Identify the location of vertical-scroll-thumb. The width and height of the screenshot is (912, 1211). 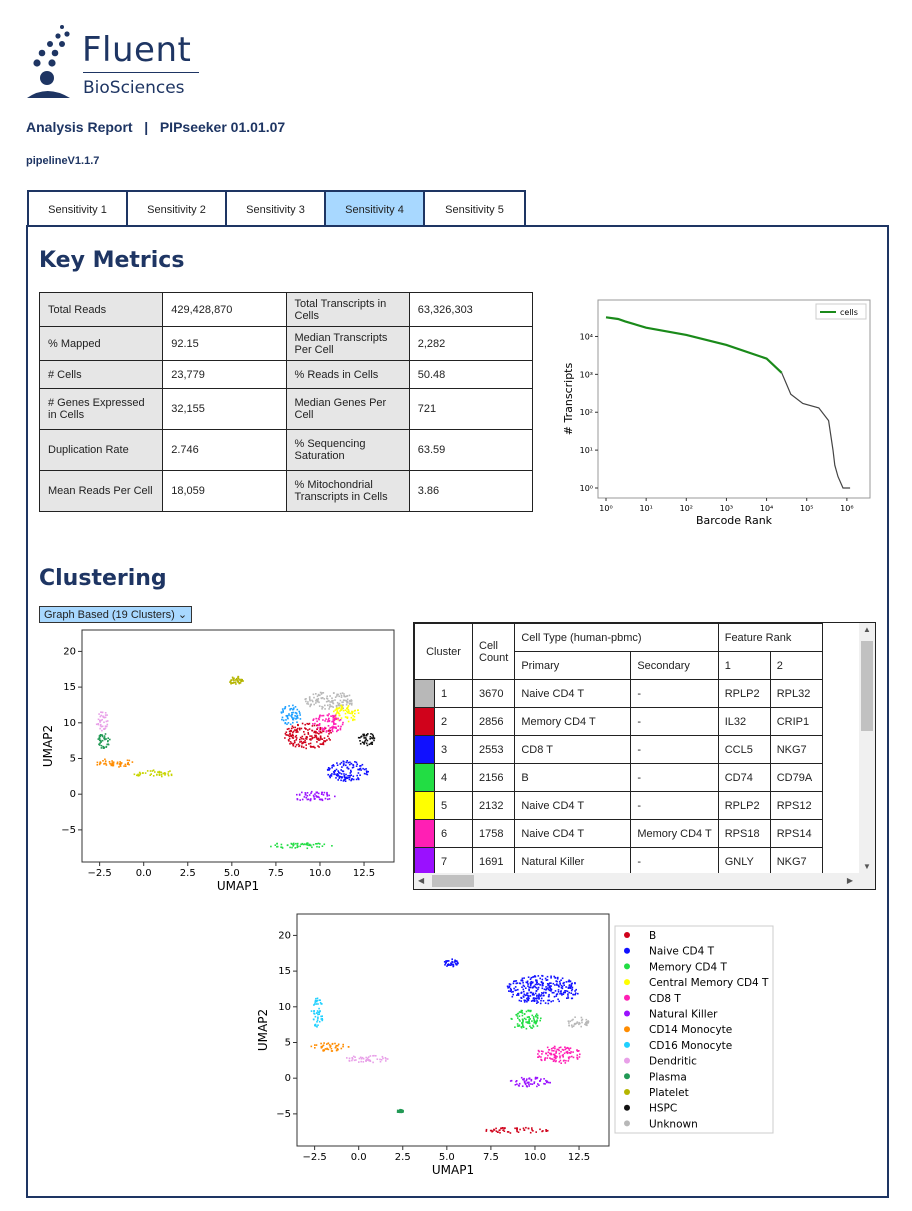
(867, 686).